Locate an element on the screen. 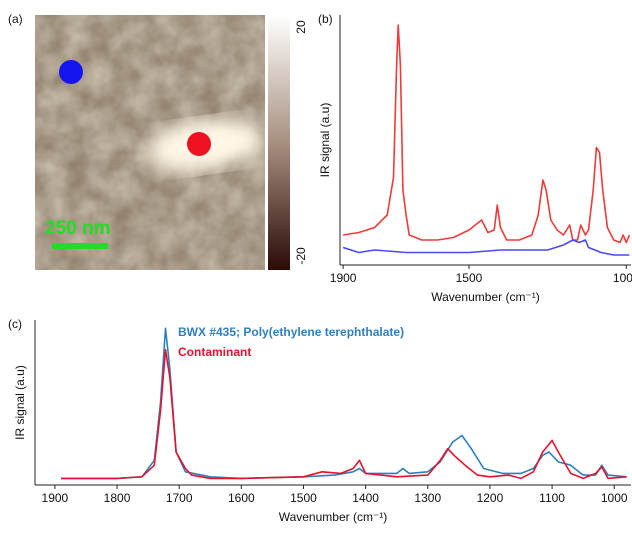 This screenshot has width=632, height=536. panel-label: (b) is located at coordinates (325, 19).